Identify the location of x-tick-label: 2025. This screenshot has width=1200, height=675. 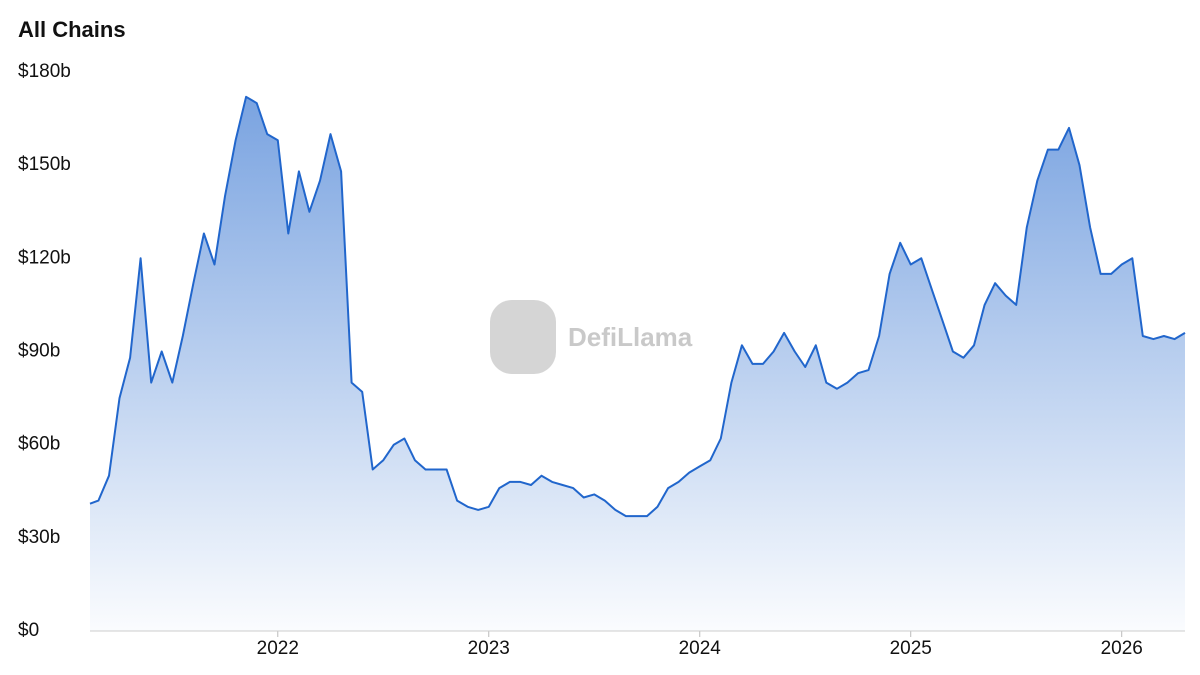
(911, 648).